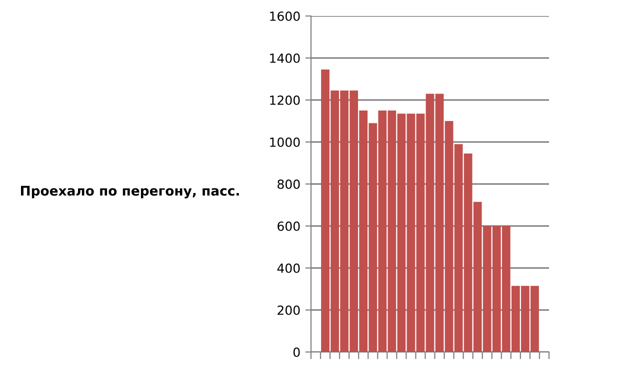 The height and width of the screenshot is (384, 623). What do you see at coordinates (285, 16) in the screenshot?
I see `y-tick-label: 1600` at bounding box center [285, 16].